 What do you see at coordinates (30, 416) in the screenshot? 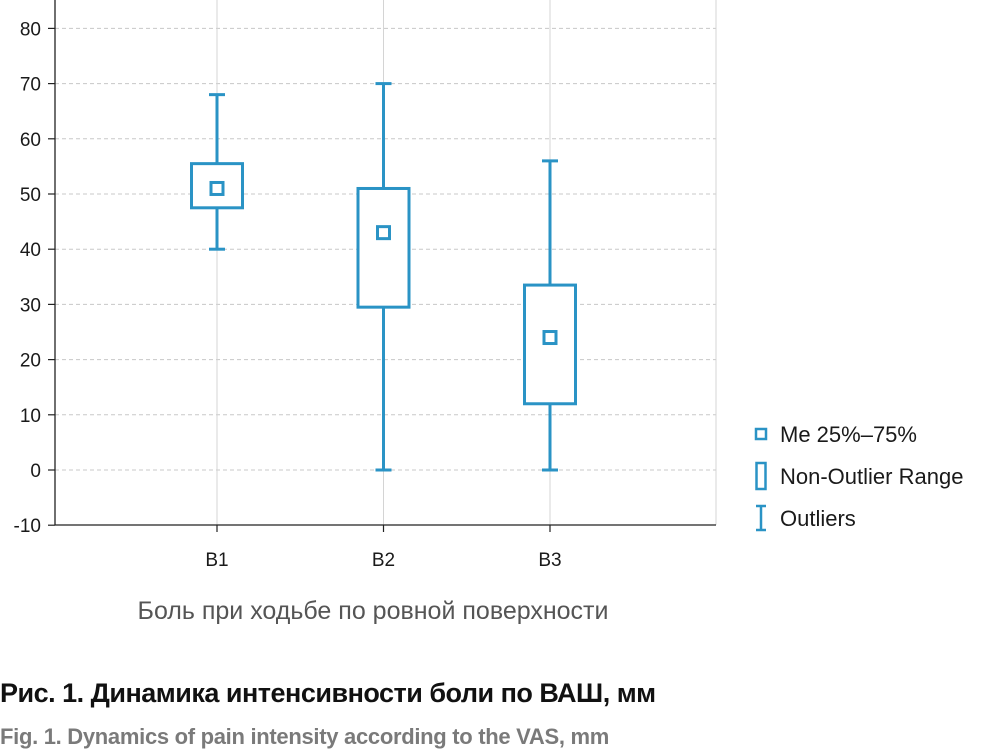
I see `y-tick-label: 10` at bounding box center [30, 416].